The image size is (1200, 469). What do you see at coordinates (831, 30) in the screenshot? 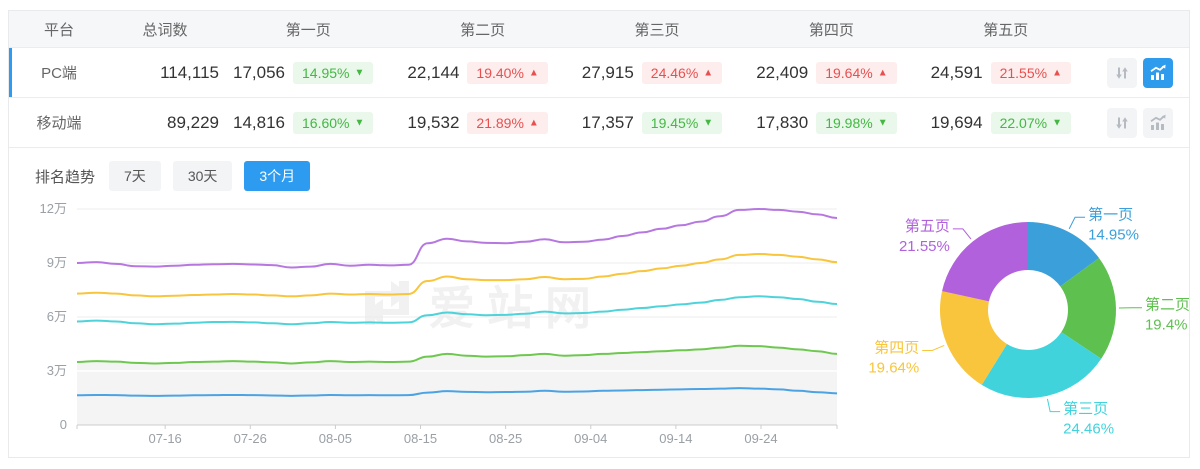
I see `header-page-4: 第四页` at bounding box center [831, 30].